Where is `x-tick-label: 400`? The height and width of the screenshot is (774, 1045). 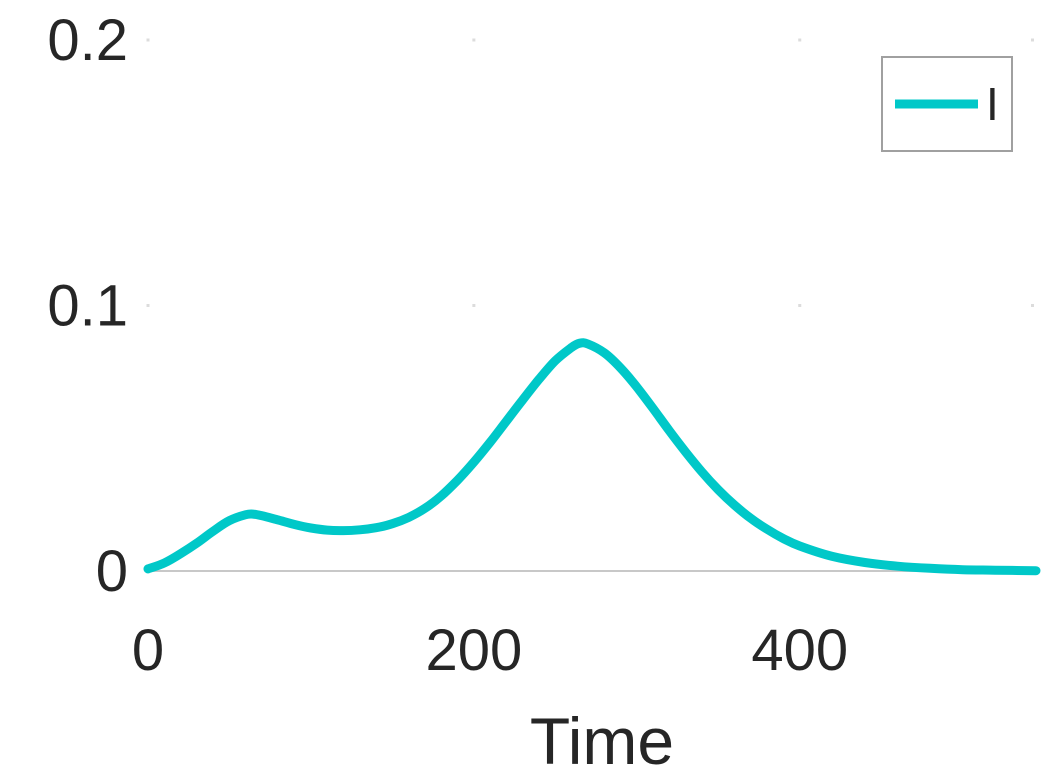
x-tick-label: 400 is located at coordinates (799, 650).